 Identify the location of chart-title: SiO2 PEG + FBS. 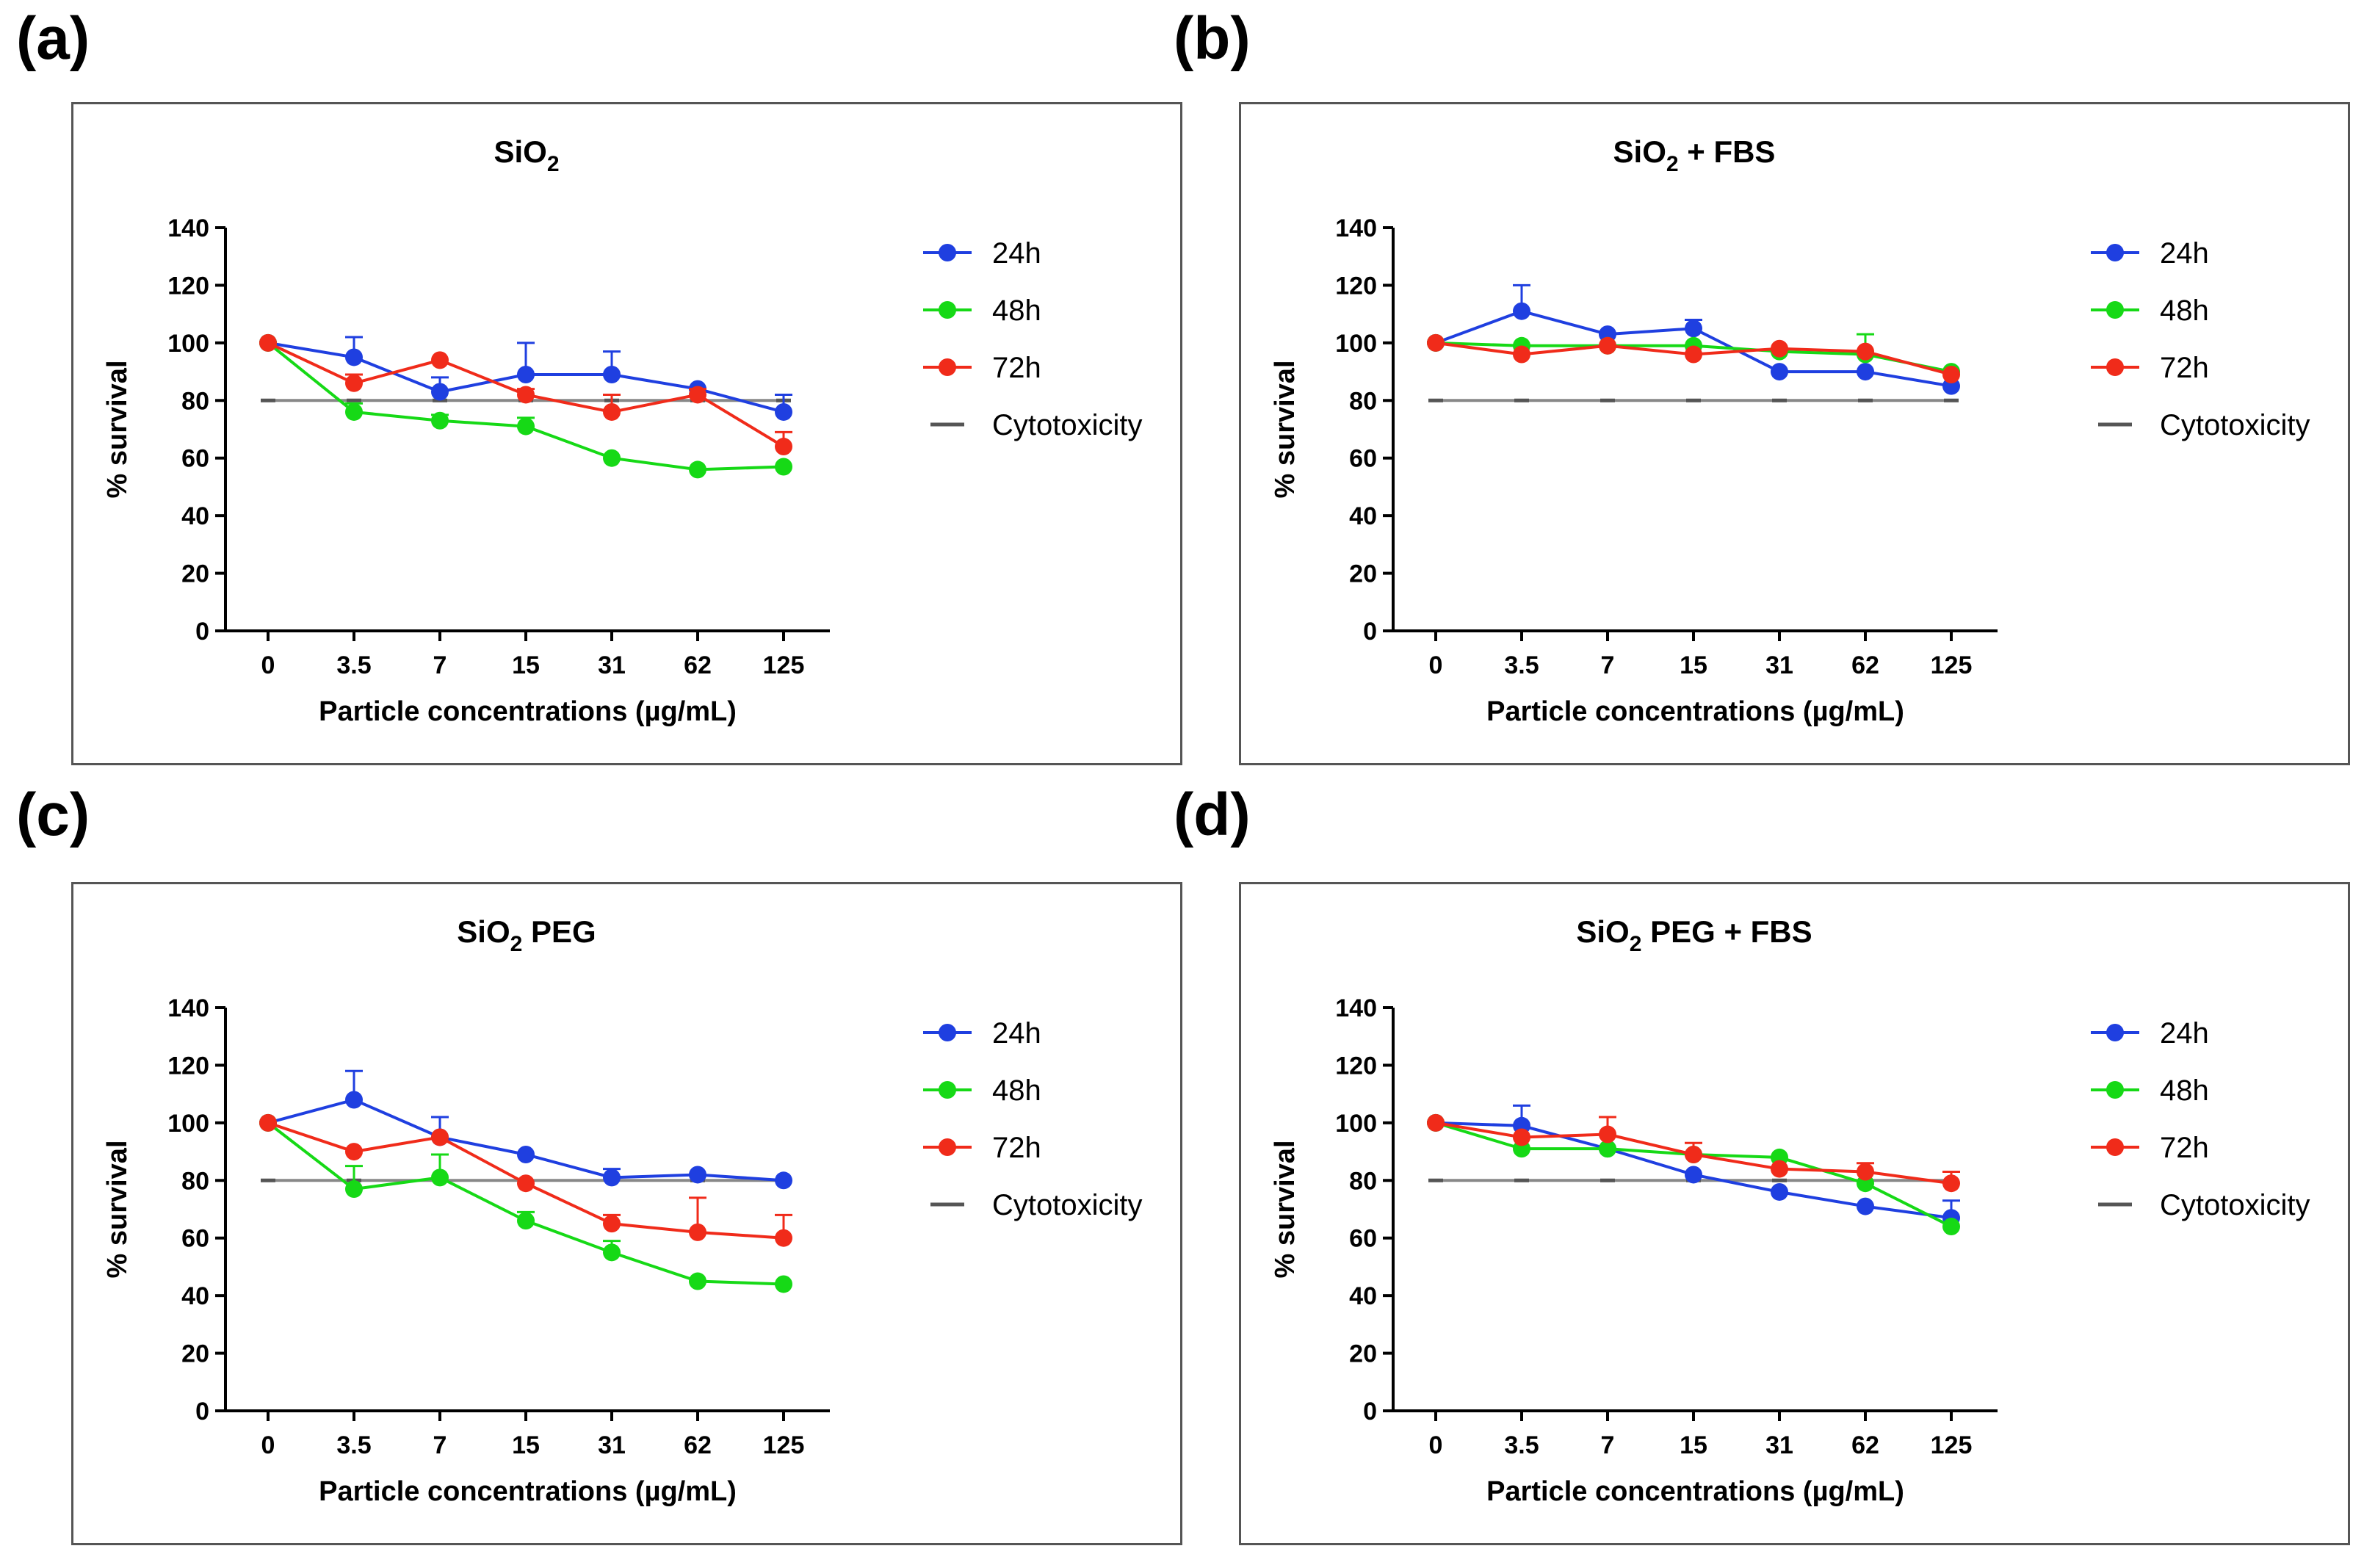
(1694, 935).